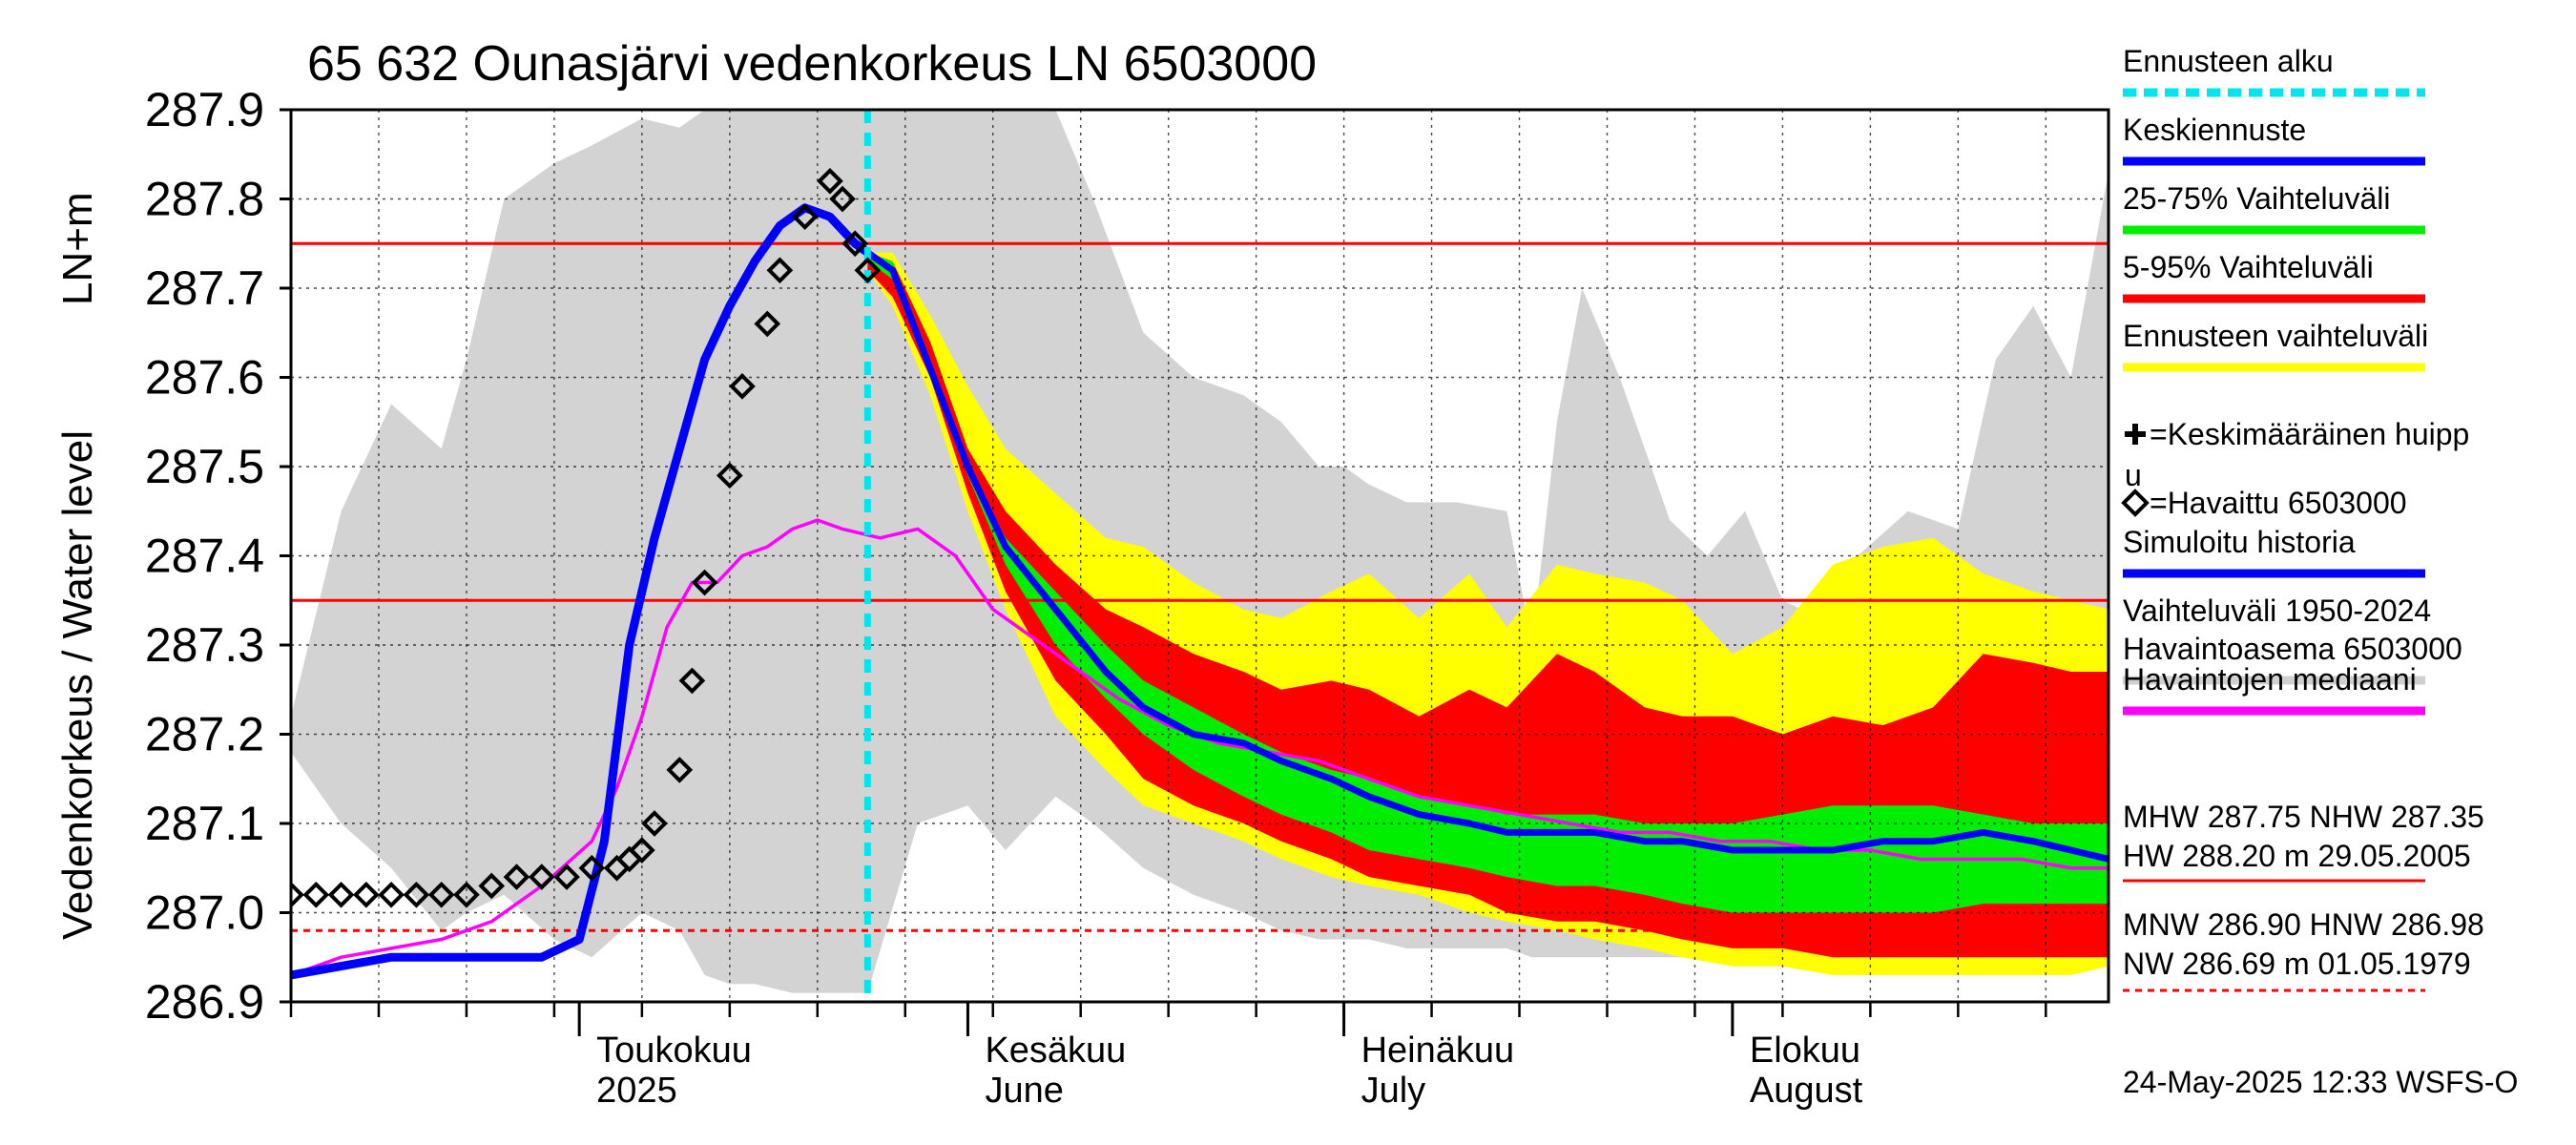 This screenshot has height=1145, width=2576. Describe the element at coordinates (1024, 1091) in the screenshot. I see `x-month-label-en: June` at that location.